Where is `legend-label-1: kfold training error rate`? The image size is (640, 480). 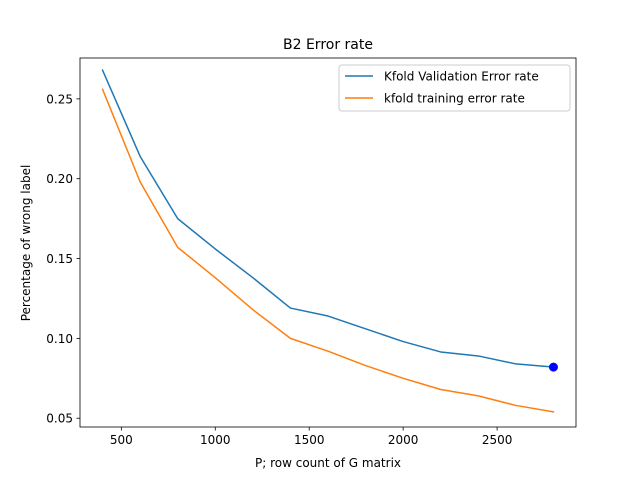 legend-label-1: kfold training error rate is located at coordinates (454, 99).